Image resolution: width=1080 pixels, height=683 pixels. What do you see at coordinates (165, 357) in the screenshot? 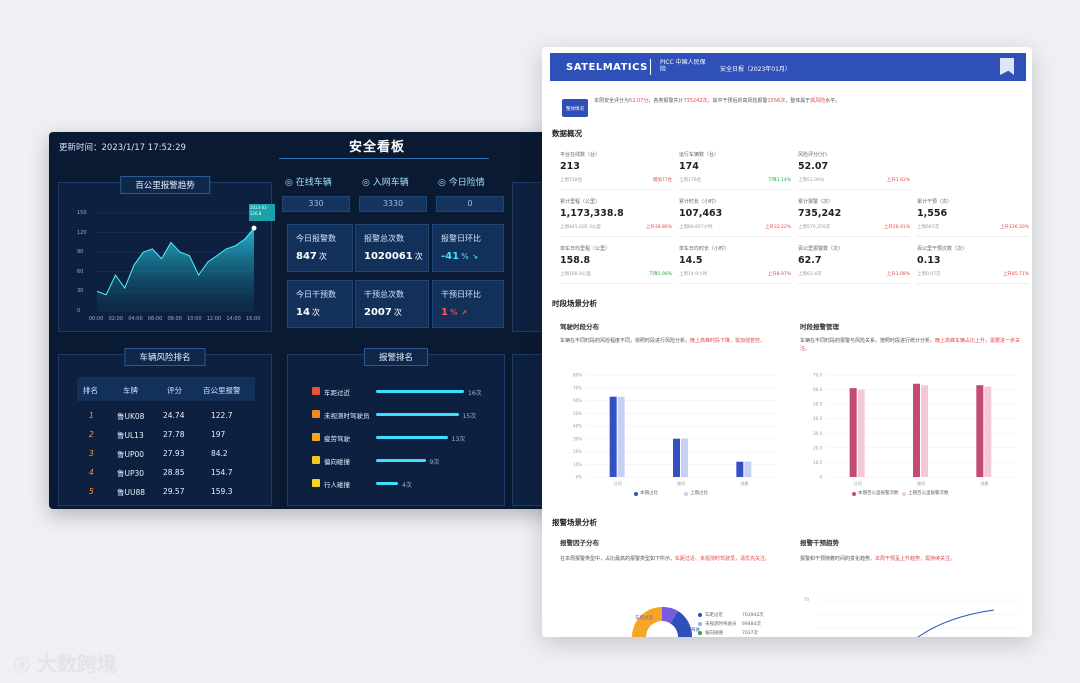
I see `ranking-title: 车辆风险排名` at bounding box center [165, 357].